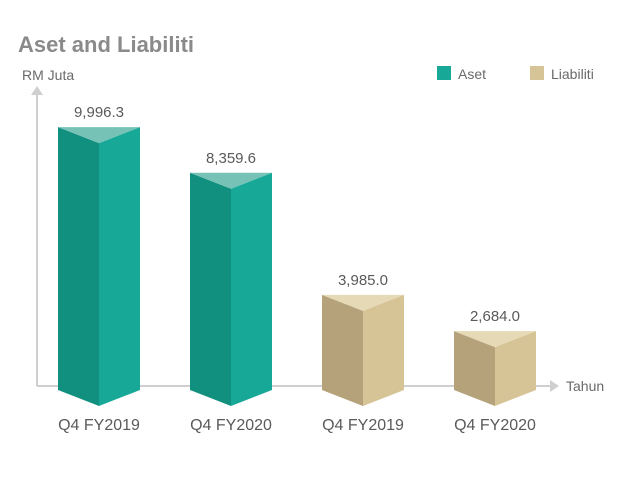 This screenshot has width=642, height=482. I want to click on legend-label-aset: Aset, so click(472, 74).